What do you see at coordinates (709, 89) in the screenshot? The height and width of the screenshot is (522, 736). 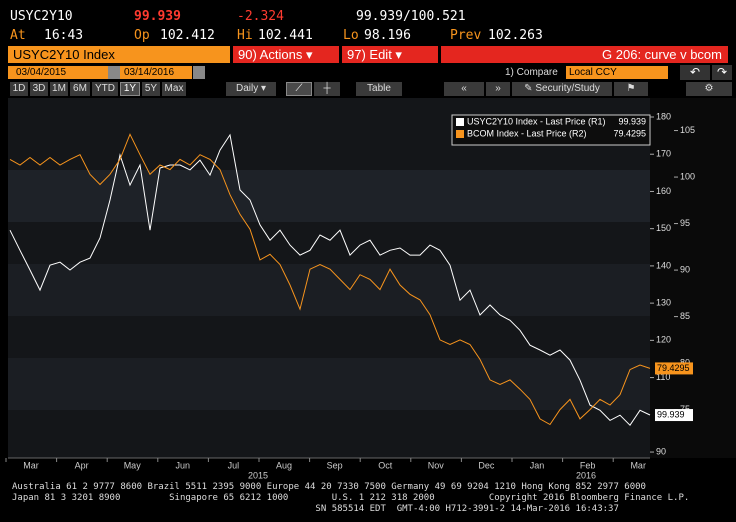 I see `settings-button: ⚙` at bounding box center [709, 89].